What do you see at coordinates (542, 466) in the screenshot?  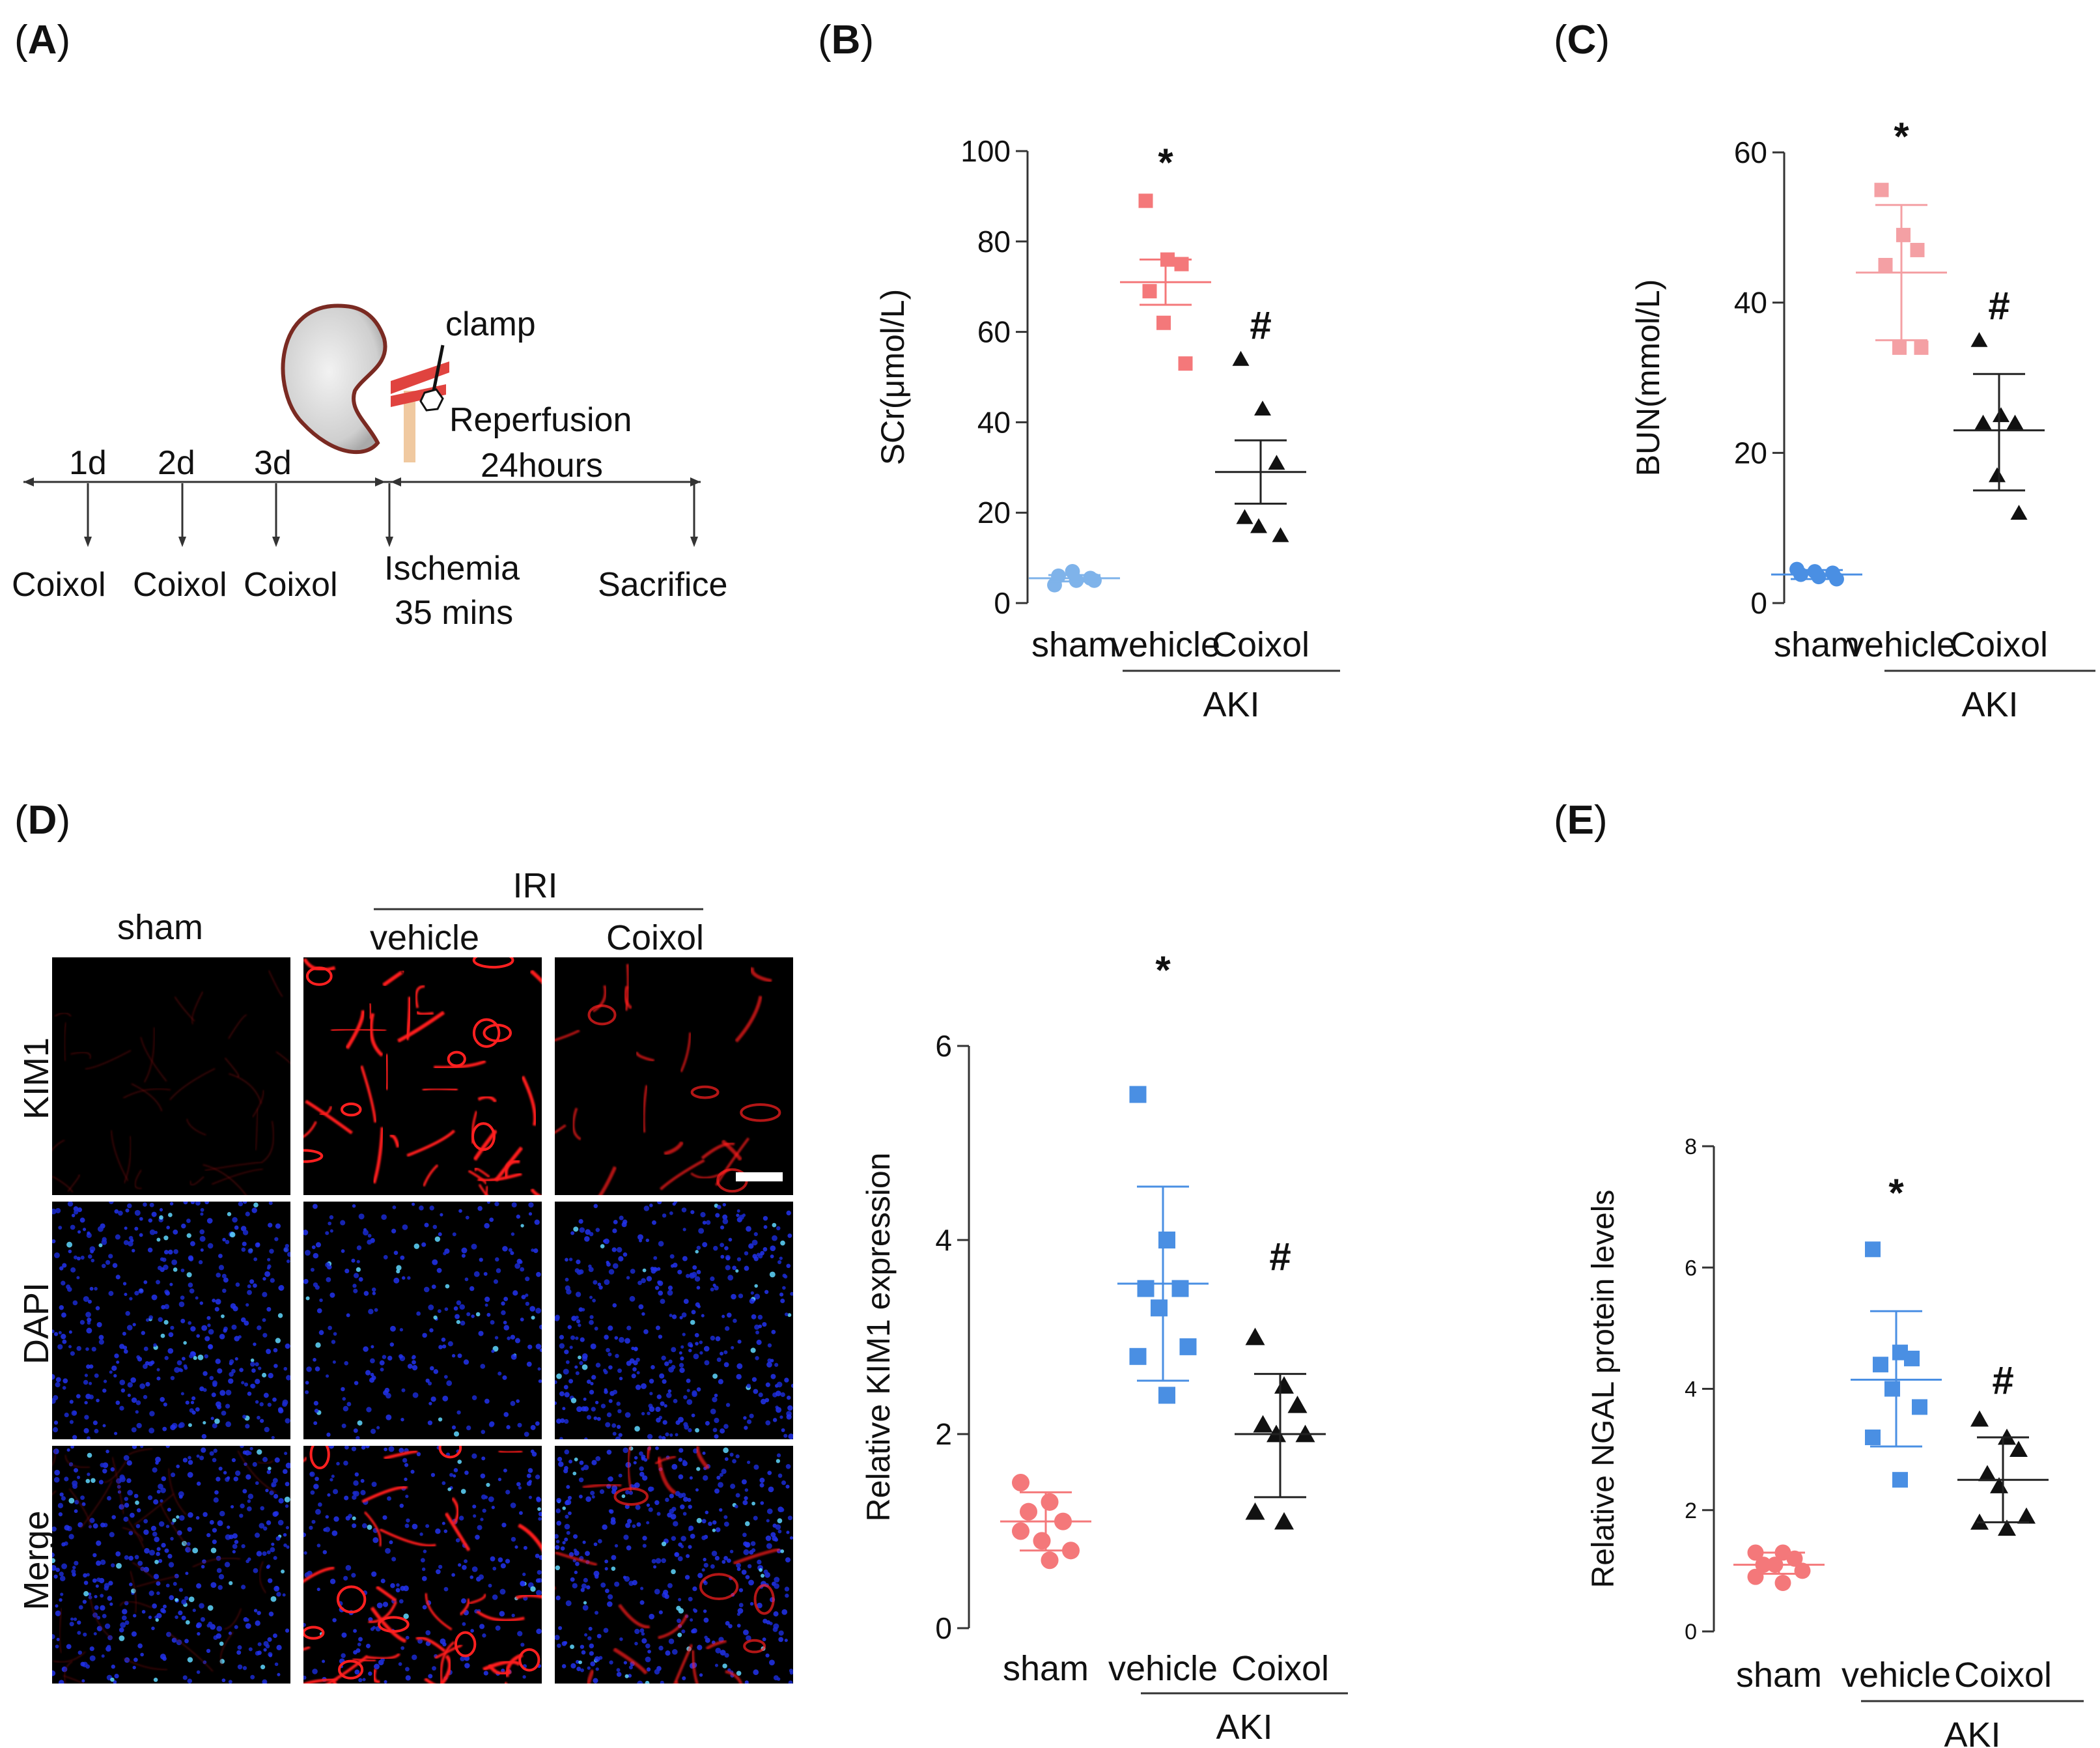 I see `reperfusion-duration-label: 24hours` at bounding box center [542, 466].